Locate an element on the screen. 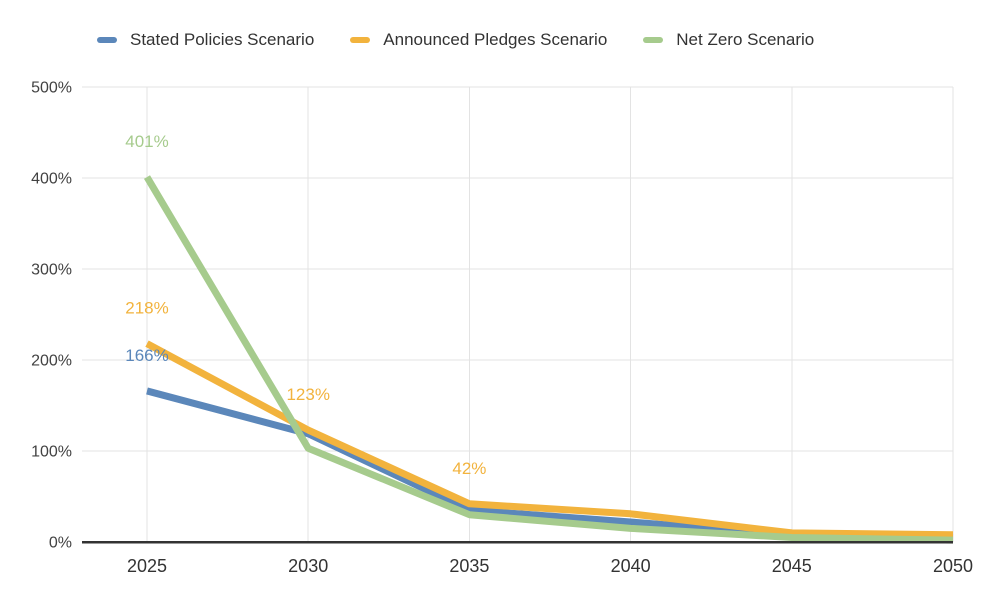 This screenshot has height=602, width=1000. legend-label-net-zero: Net Zero Scenario is located at coordinates (745, 39).